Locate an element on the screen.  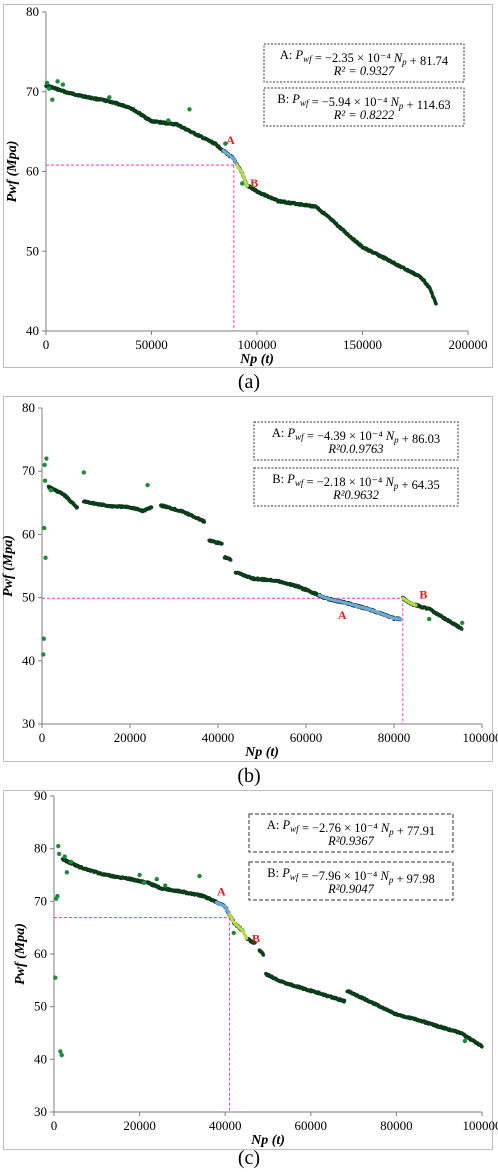
equation-b-line2: R² = 0.8222 is located at coordinates (363, 115).